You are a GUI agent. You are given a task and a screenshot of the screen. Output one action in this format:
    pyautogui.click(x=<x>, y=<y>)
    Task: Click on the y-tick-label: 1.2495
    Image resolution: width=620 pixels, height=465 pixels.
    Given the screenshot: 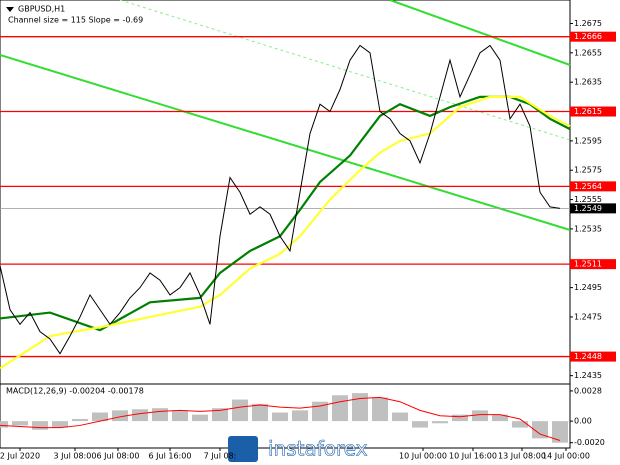 What is the action you would take?
    pyautogui.click(x=588, y=287)
    